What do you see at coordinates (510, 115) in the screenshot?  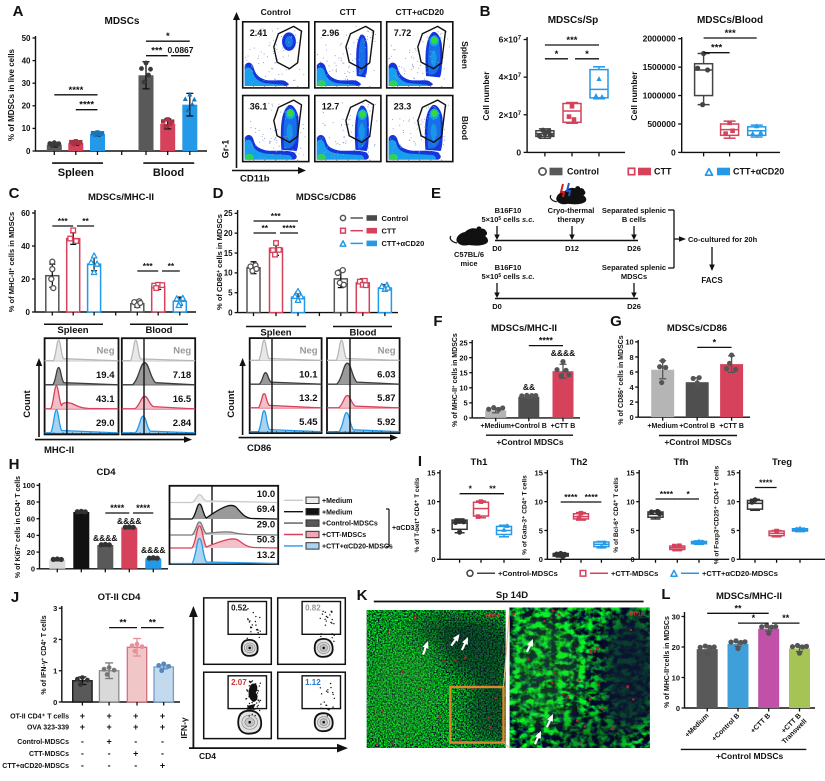 I see `svg-text: 2×107` at bounding box center [510, 115].